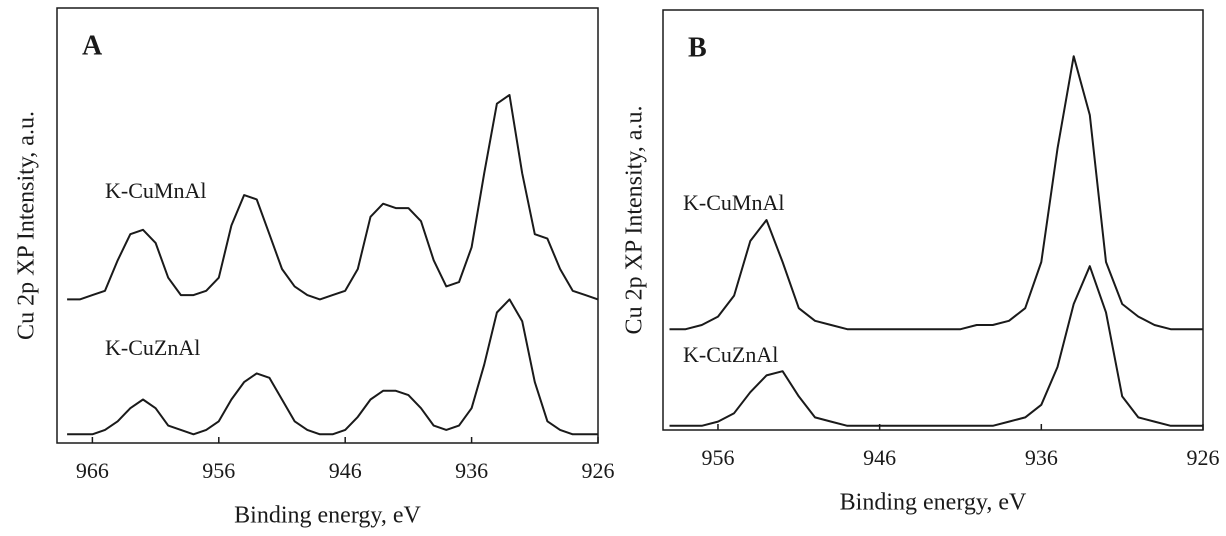  I want to click on panel-label: A, so click(92, 45).